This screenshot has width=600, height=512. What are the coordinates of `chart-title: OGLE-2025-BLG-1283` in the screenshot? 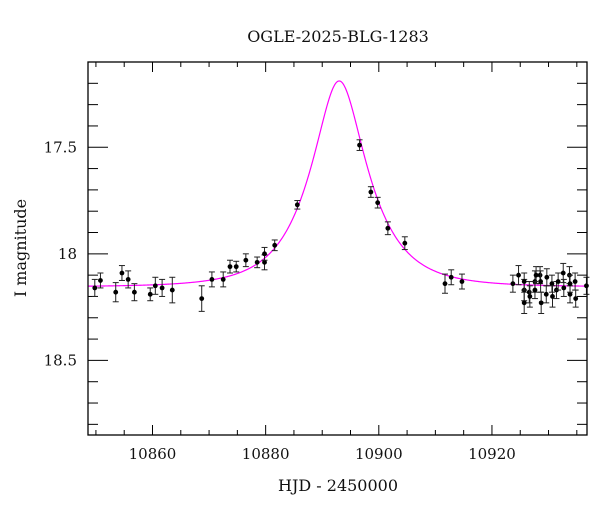 It's located at (338, 36).